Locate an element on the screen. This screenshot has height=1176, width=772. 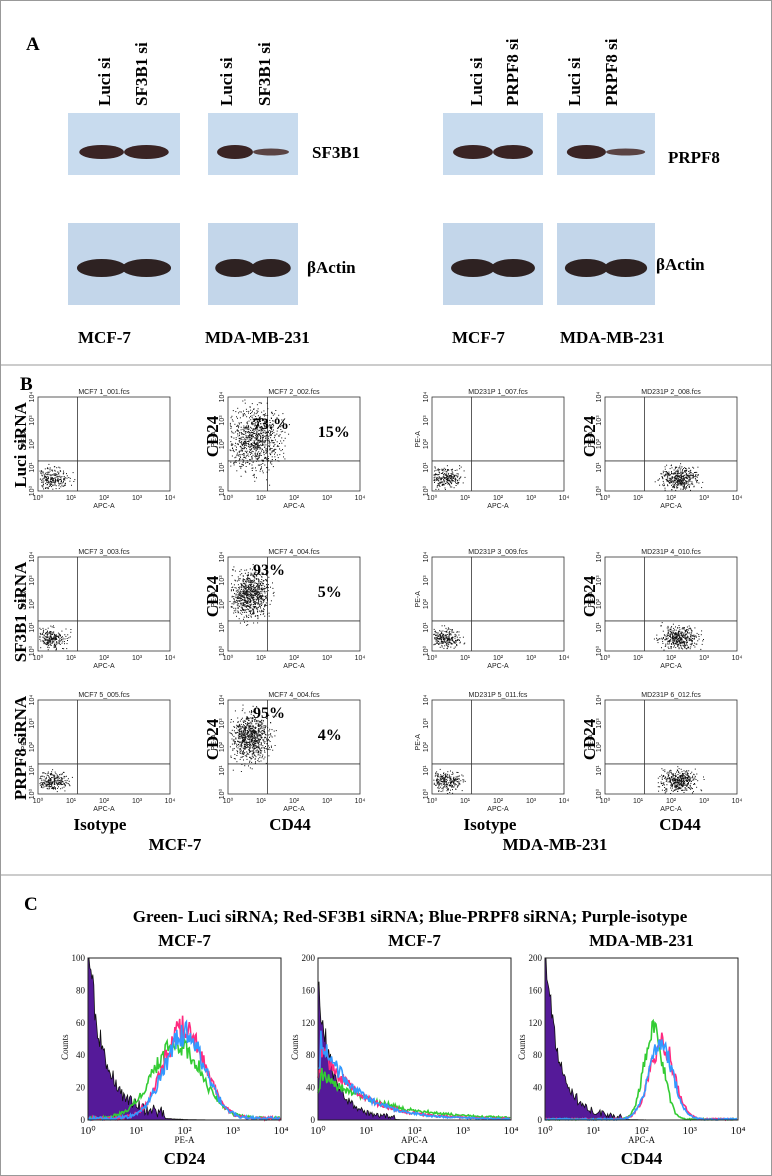
protein-label: PRPF8 is located at coordinates (694, 157).